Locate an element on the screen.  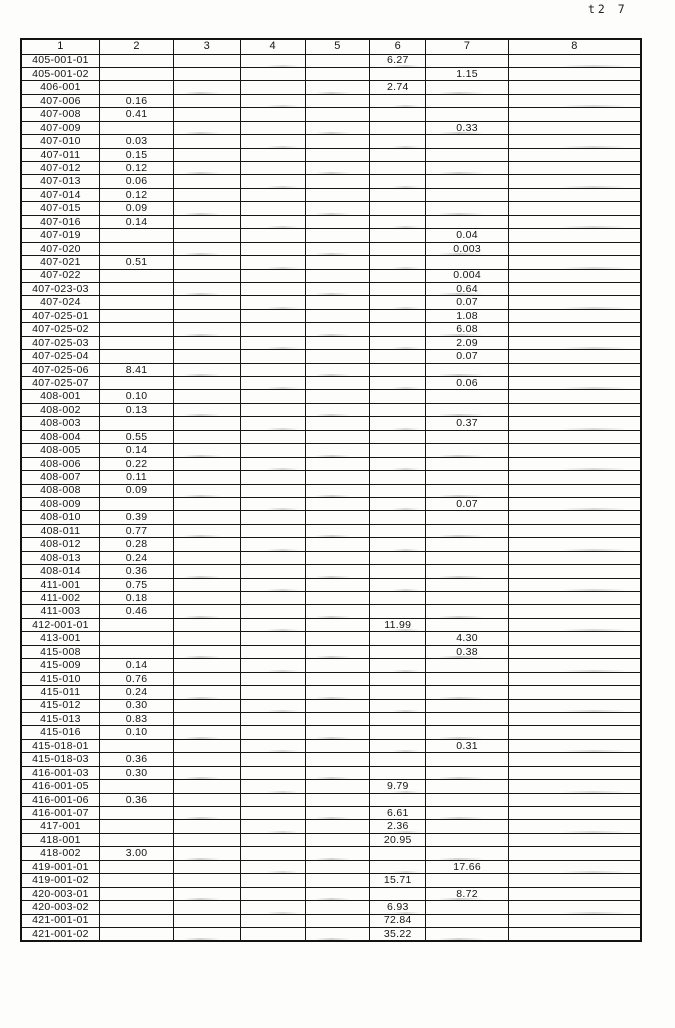
table-row: 407-009 0.33 is located at coordinates (331, 128).